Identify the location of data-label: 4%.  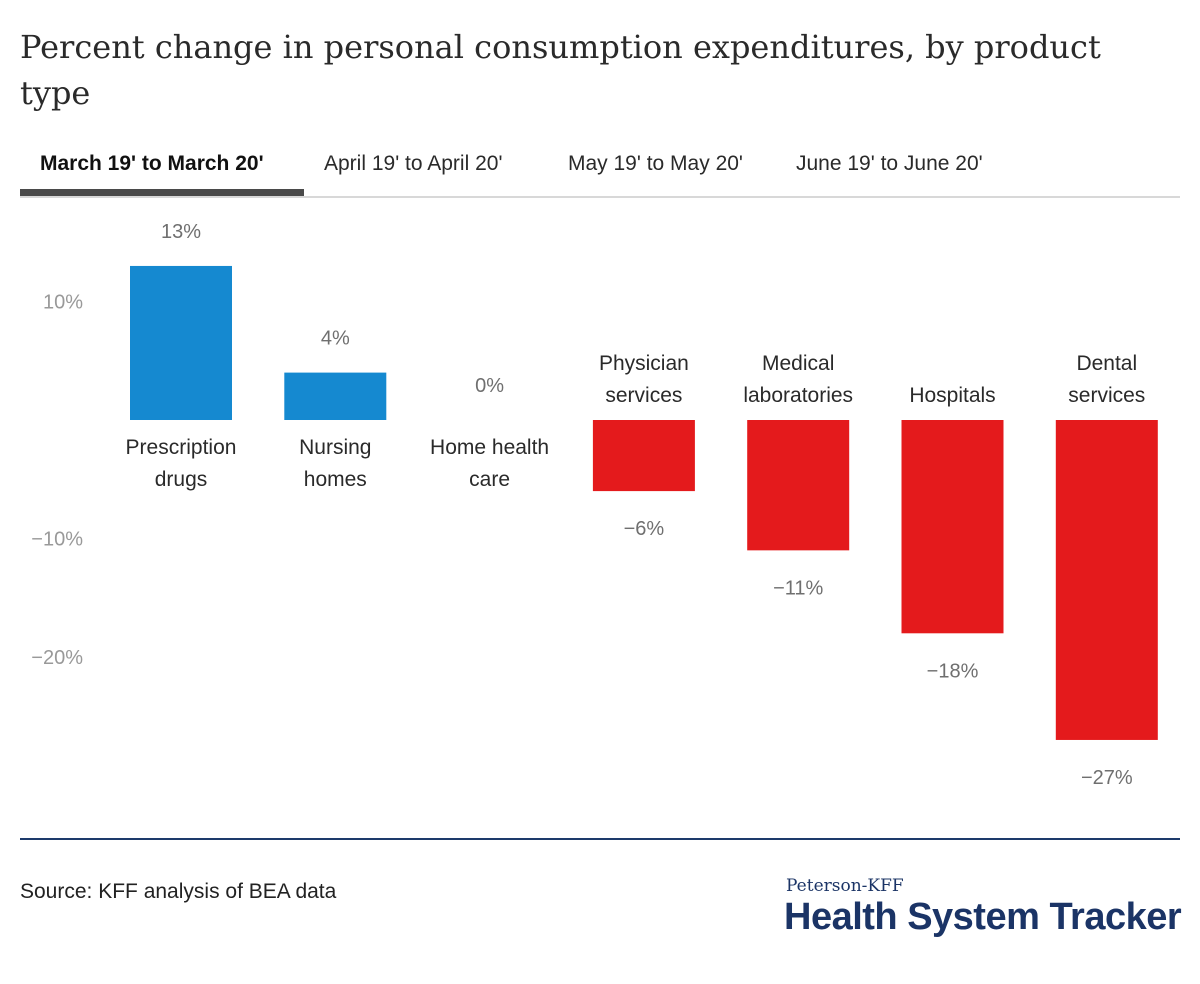
(335, 339).